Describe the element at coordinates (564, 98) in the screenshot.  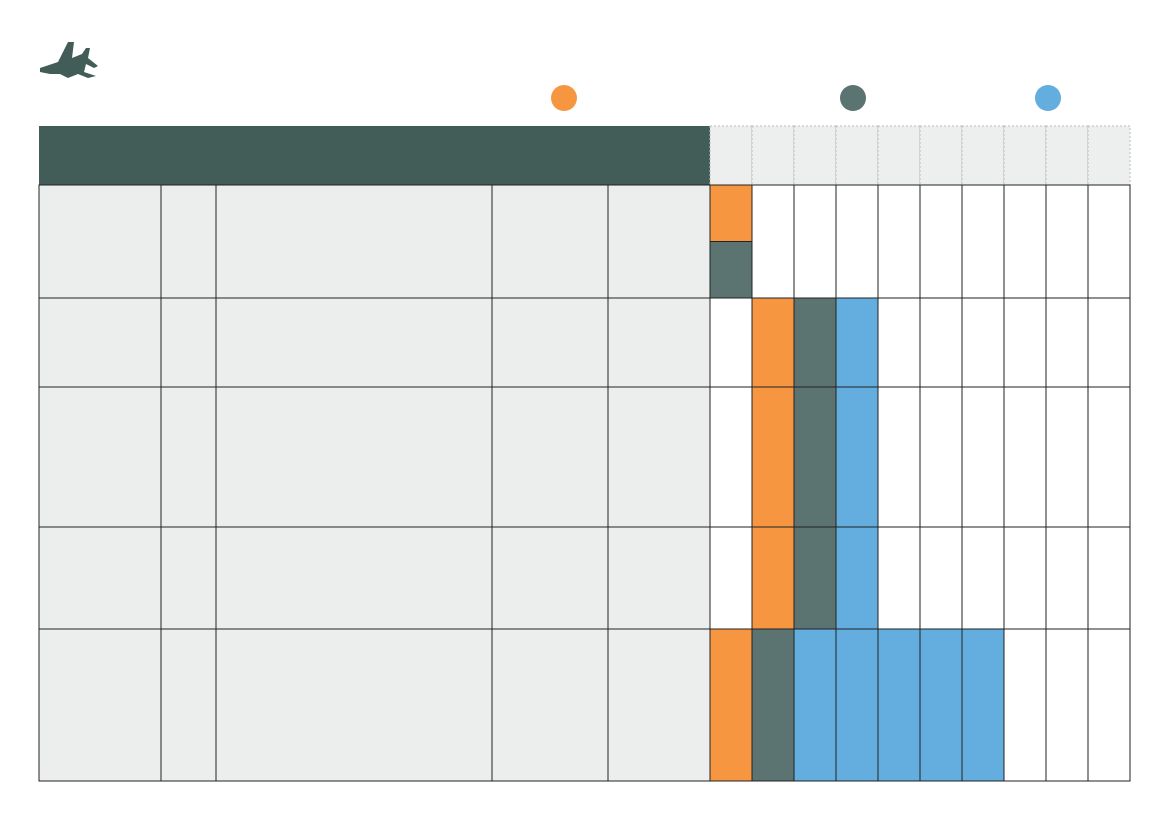
I see `legend-orange-dot` at that location.